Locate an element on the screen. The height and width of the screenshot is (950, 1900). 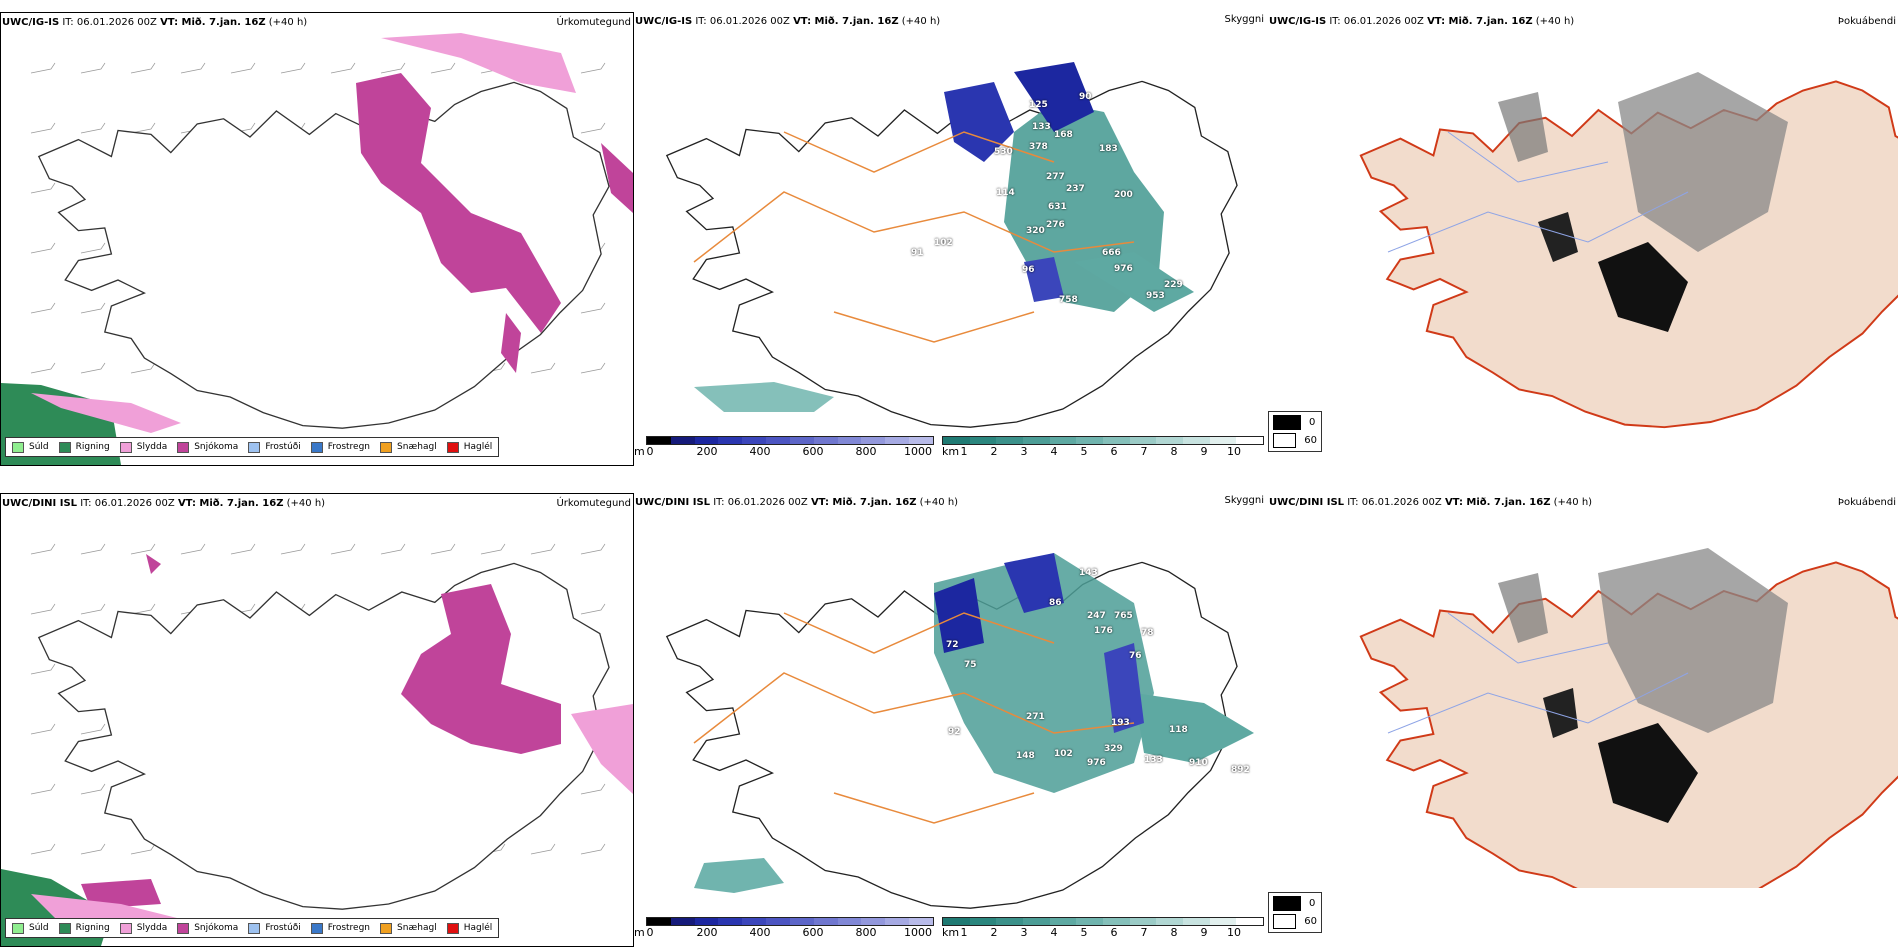
fog-legend-bottom: 0 60 is located at coordinates (1295, 912).